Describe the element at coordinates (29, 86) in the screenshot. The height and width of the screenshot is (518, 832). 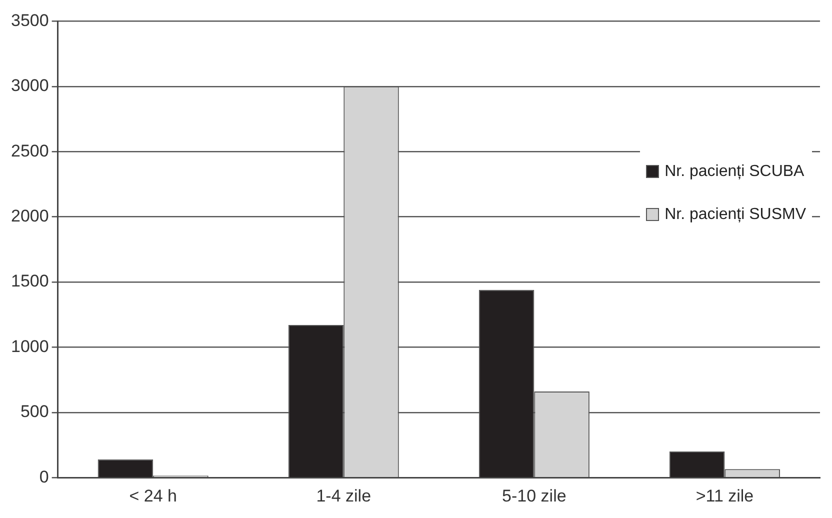
I see `y-tick-label: 3000` at that location.